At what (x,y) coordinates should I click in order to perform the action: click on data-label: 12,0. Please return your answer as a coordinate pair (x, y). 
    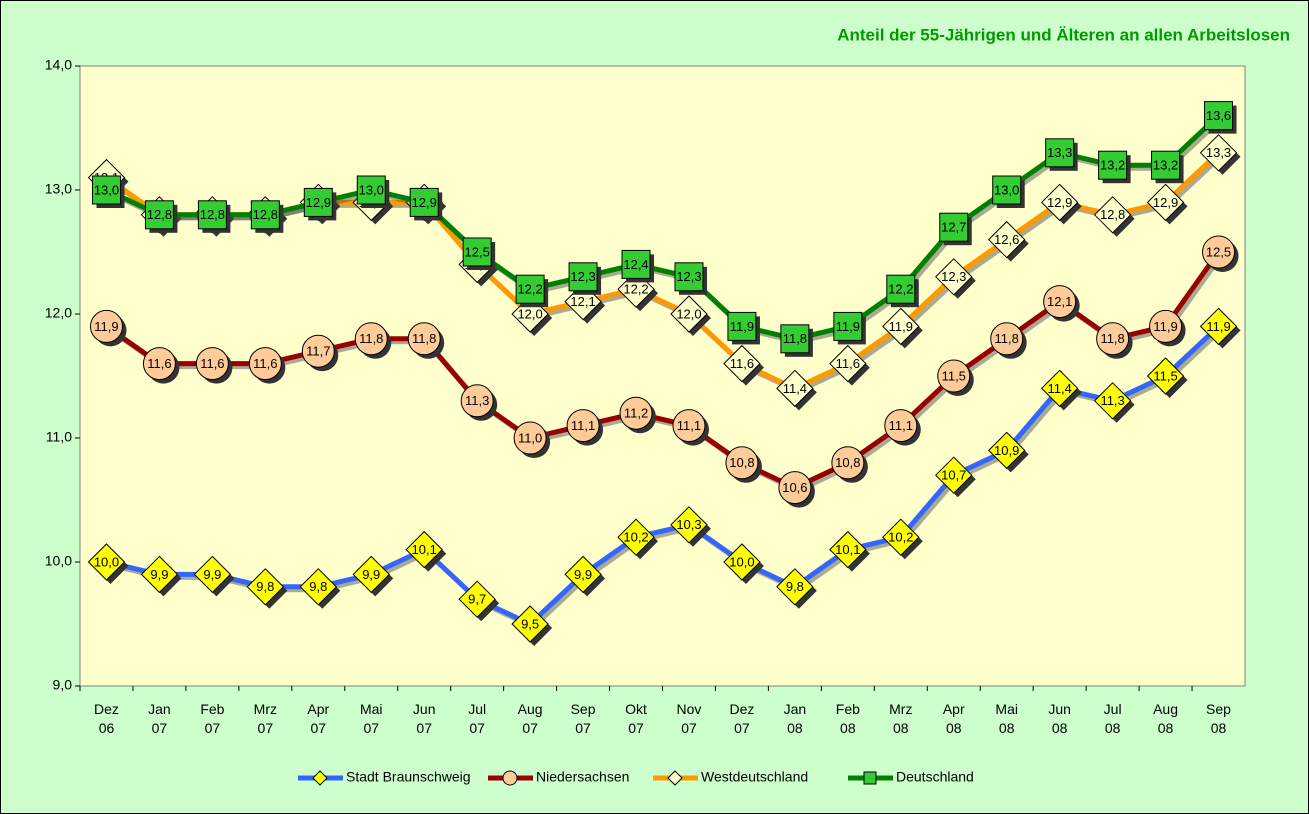
    Looking at the image, I should click on (688, 313).